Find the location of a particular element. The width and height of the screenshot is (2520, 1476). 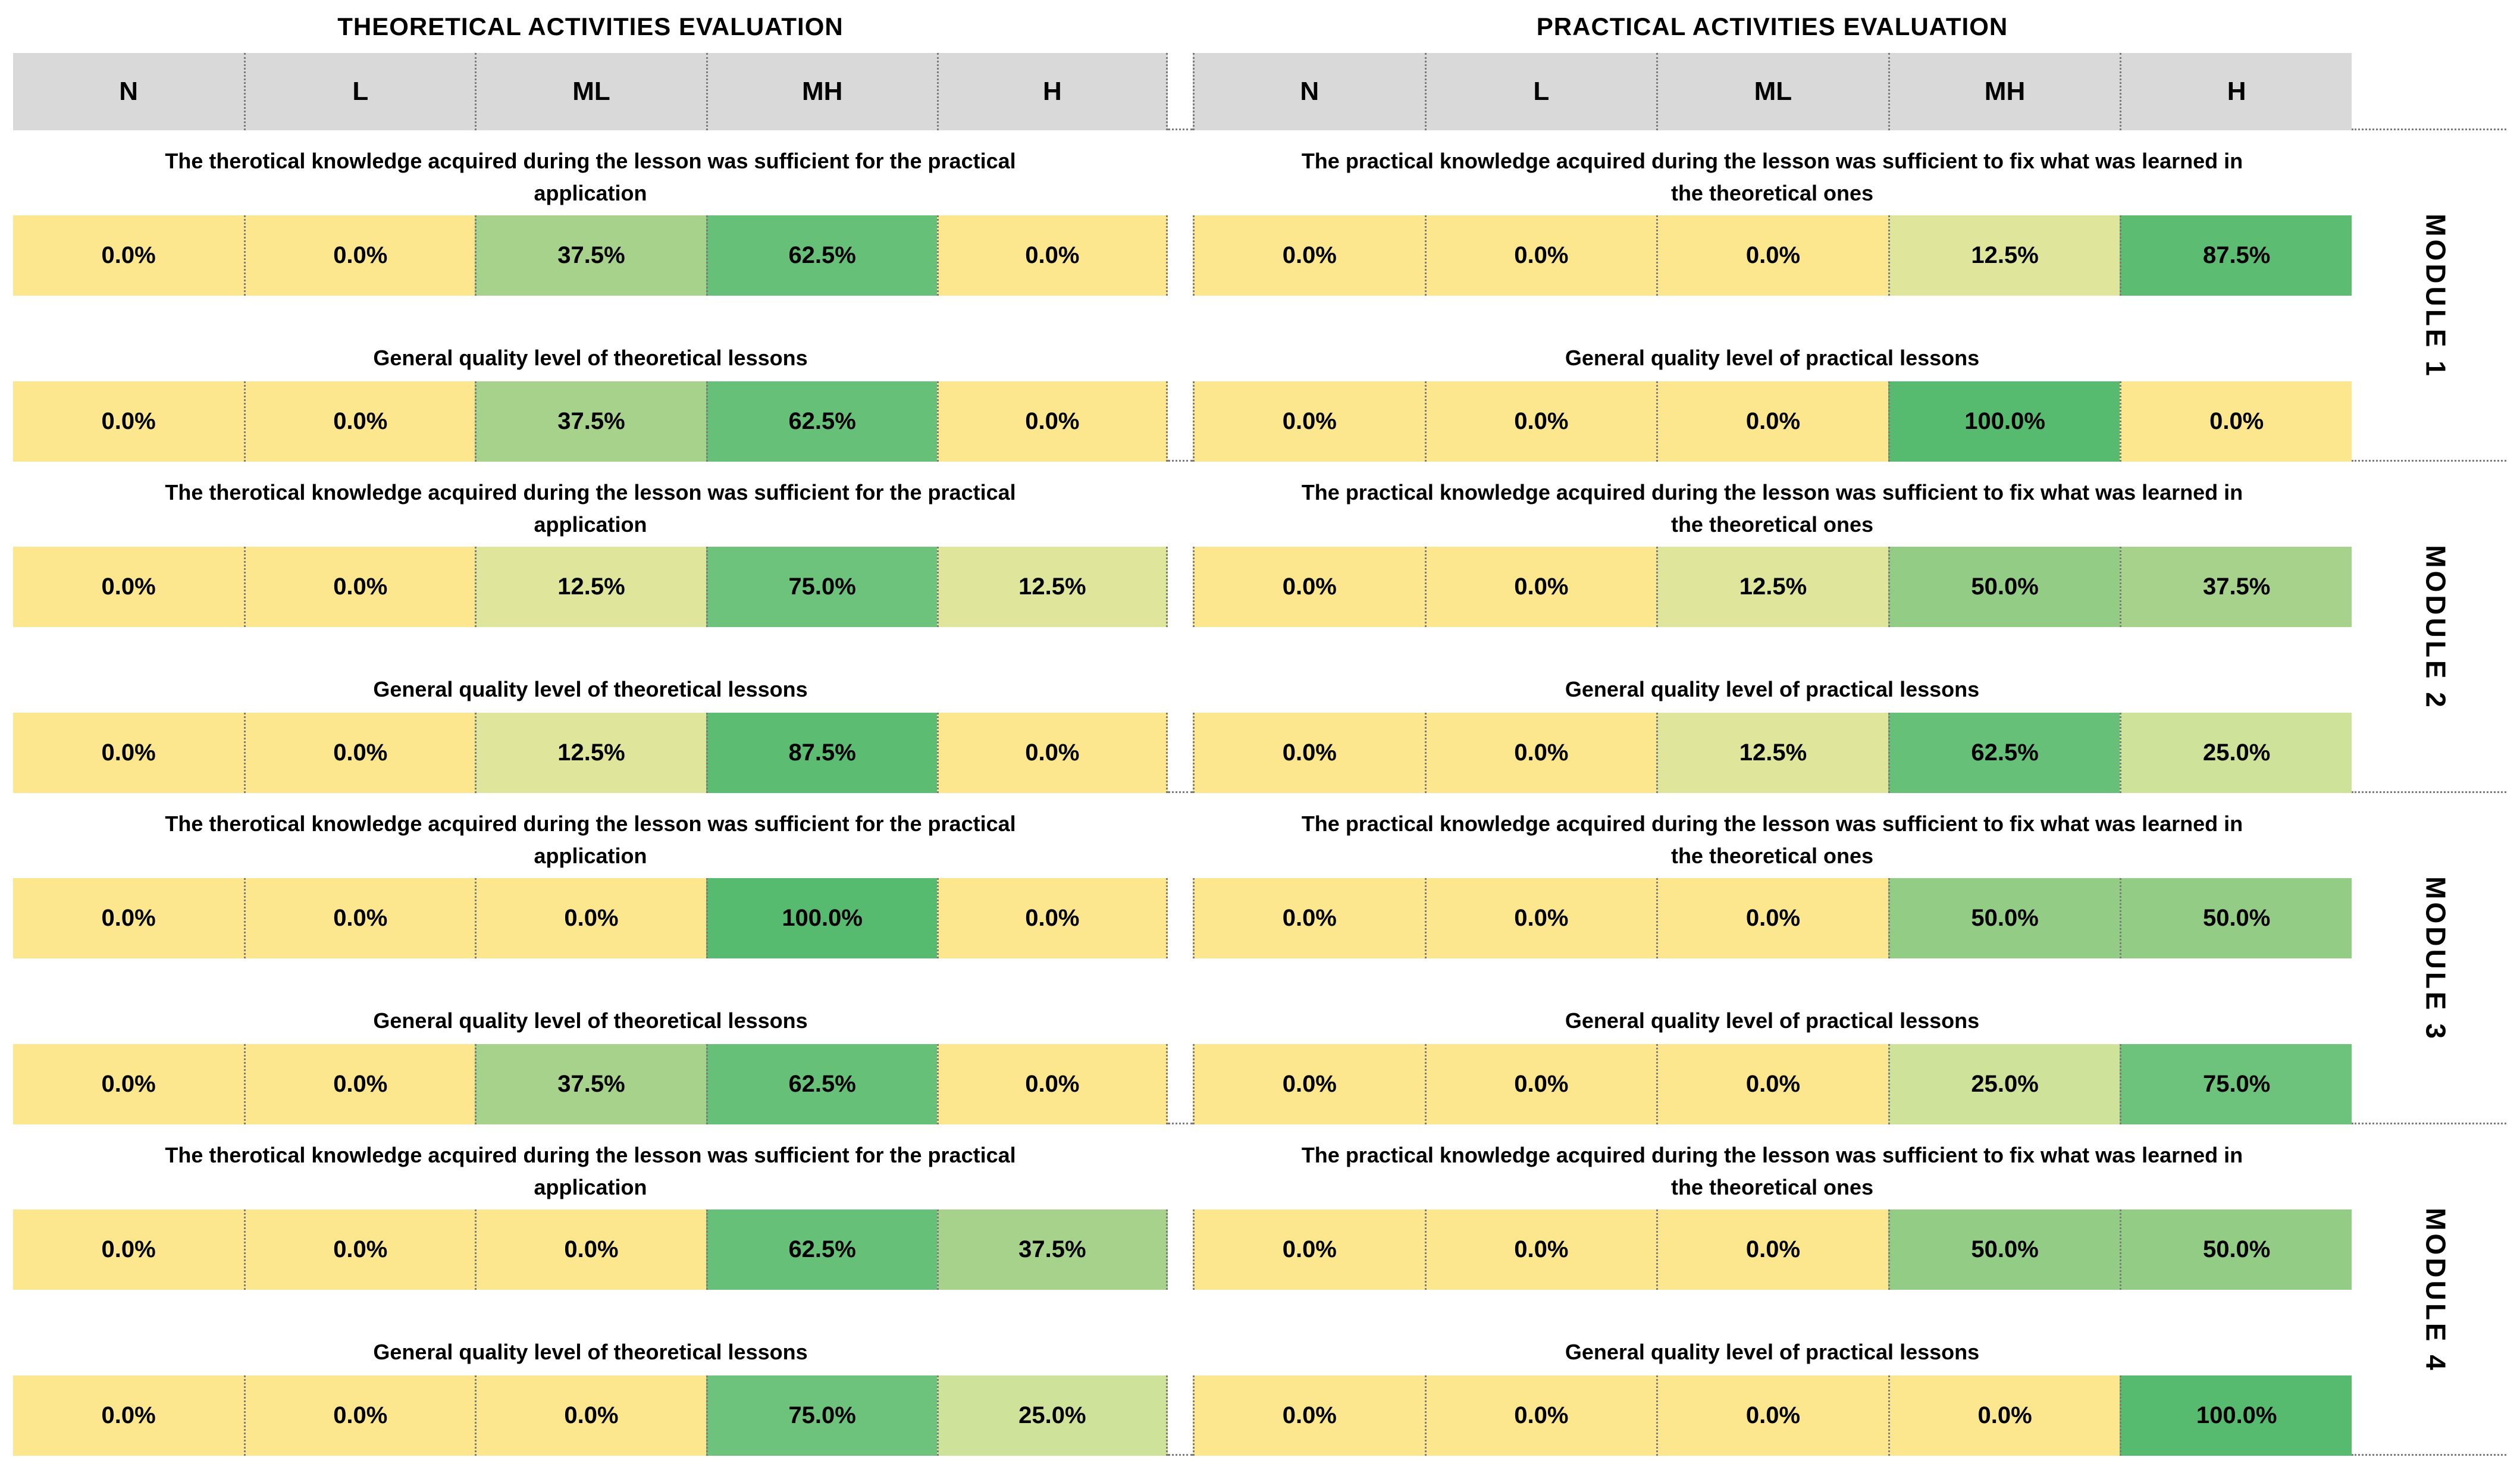

value-row: 0.0% 0.0% 0.0% 25.0% 75.0% is located at coordinates (1772, 1084).